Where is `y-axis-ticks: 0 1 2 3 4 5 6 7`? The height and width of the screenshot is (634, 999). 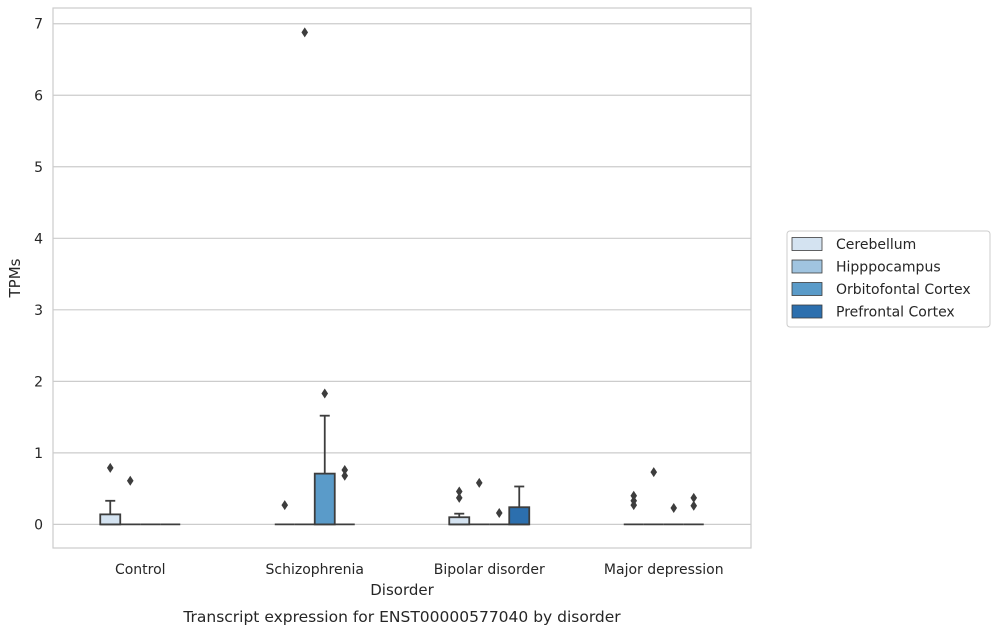
y-axis-ticks: 0 1 2 3 4 5 6 7 is located at coordinates (38, 275).